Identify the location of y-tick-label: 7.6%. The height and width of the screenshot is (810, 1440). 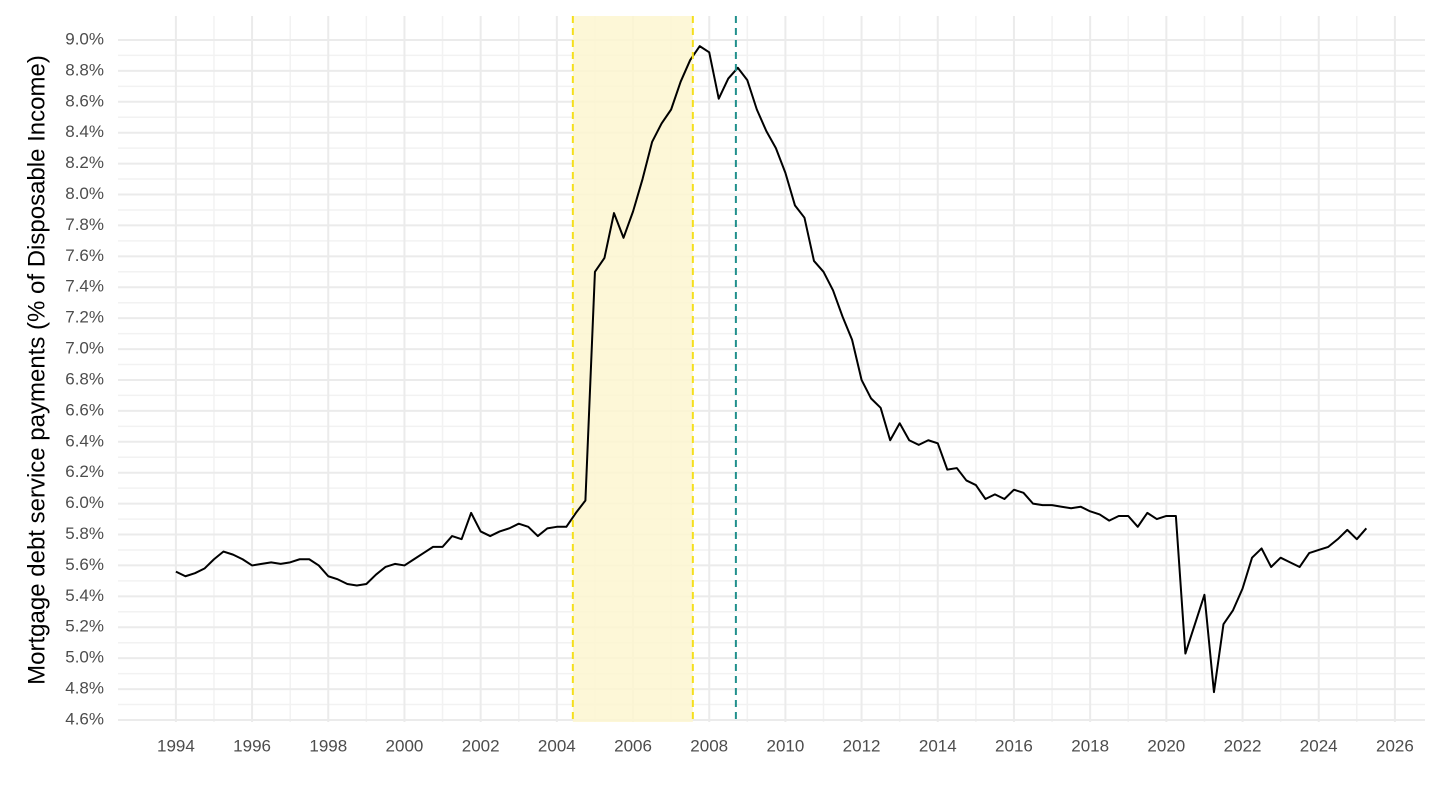
(84, 255).